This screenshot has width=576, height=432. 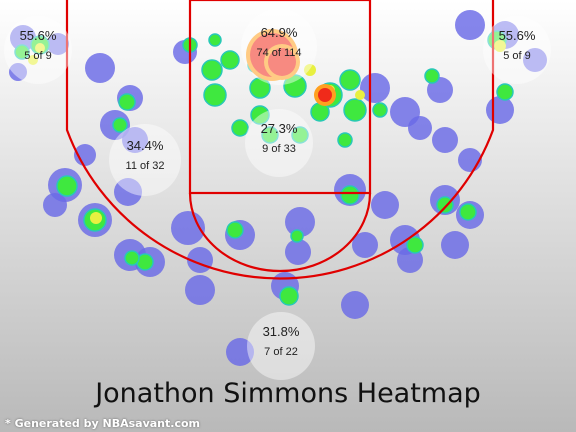 What do you see at coordinates (145, 160) in the screenshot?
I see `zone-circle-left-wing-midrange` at bounding box center [145, 160].